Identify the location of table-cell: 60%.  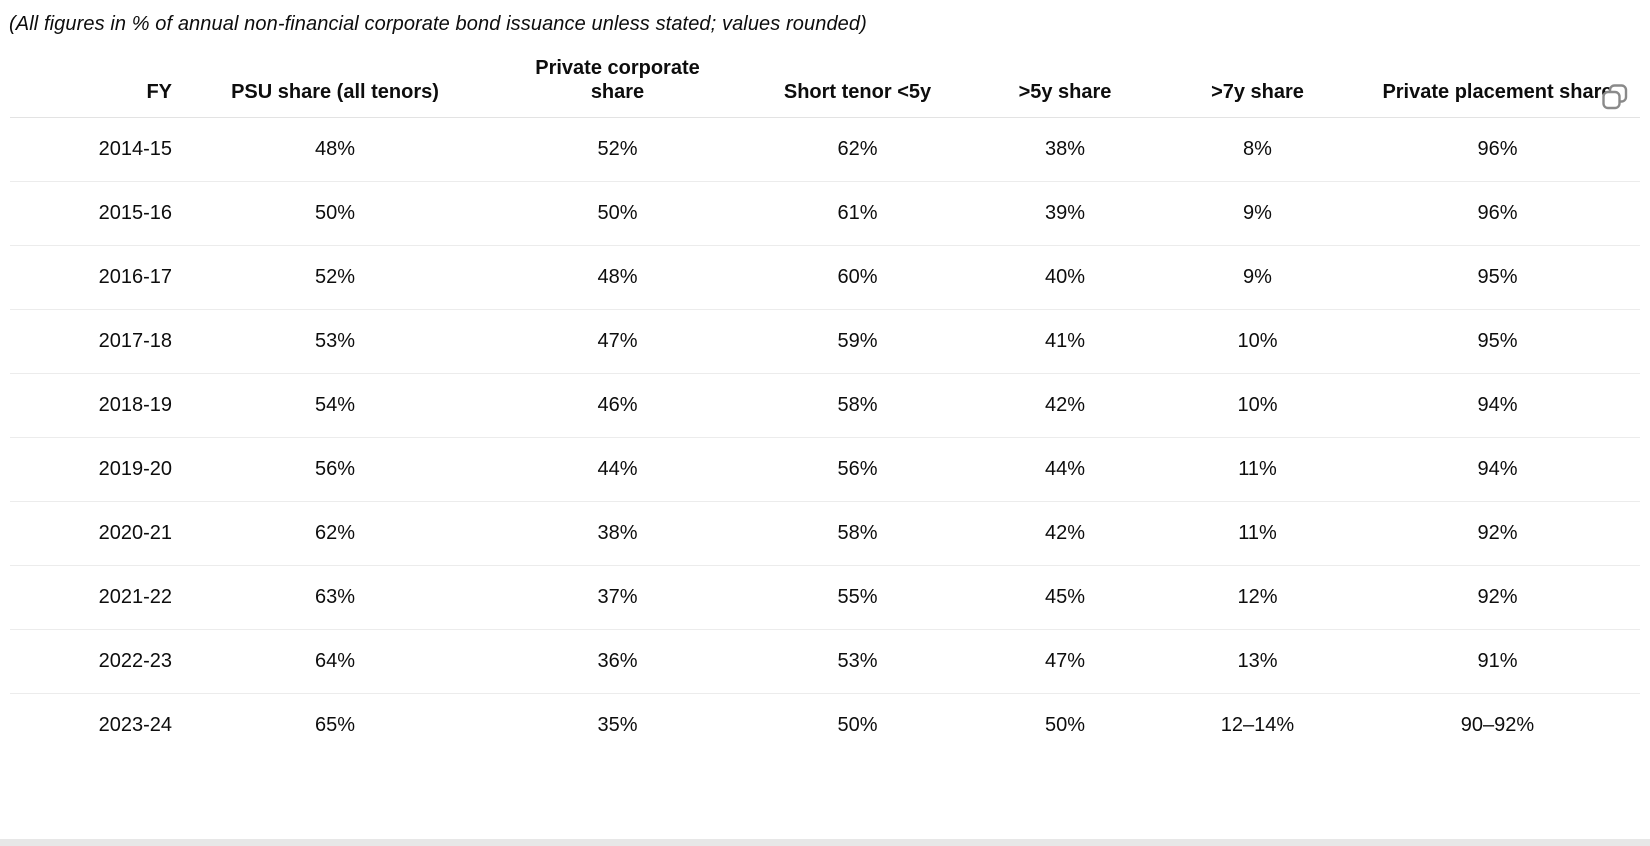
(857, 278).